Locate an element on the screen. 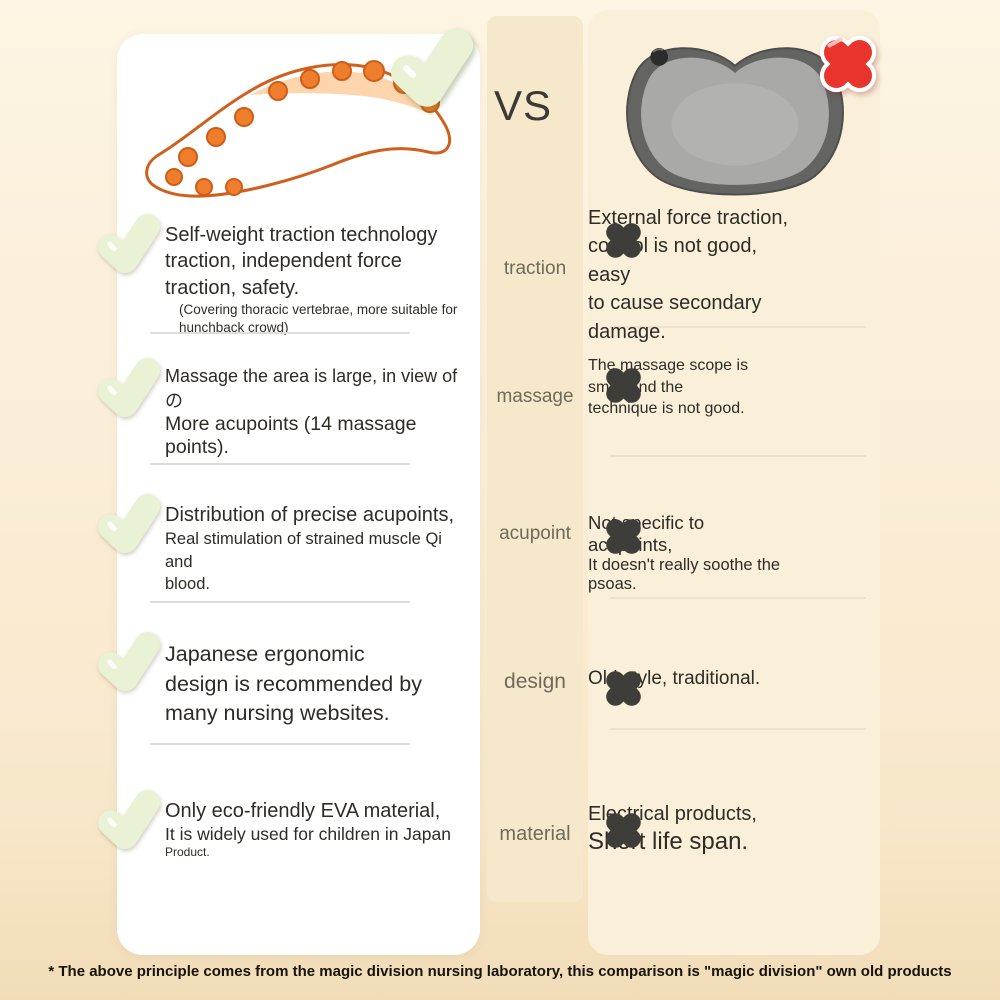 This screenshot has width=1000, height=1000. orange-traction-device-image is located at coordinates (300, 122).